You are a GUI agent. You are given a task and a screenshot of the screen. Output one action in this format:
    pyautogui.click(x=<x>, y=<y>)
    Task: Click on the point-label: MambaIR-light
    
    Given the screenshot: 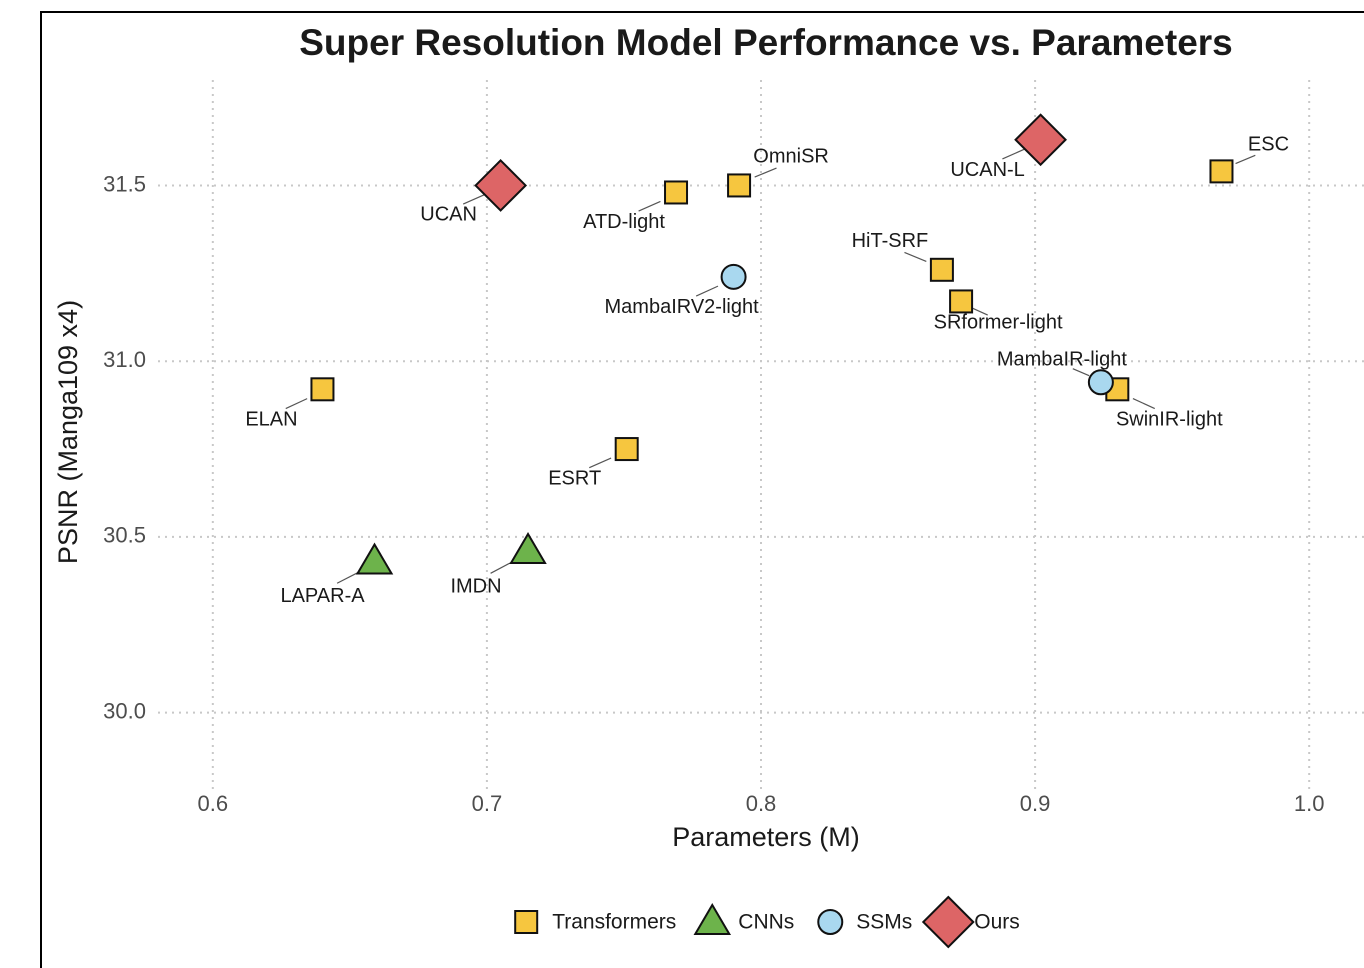 What is the action you would take?
    pyautogui.click(x=1062, y=360)
    